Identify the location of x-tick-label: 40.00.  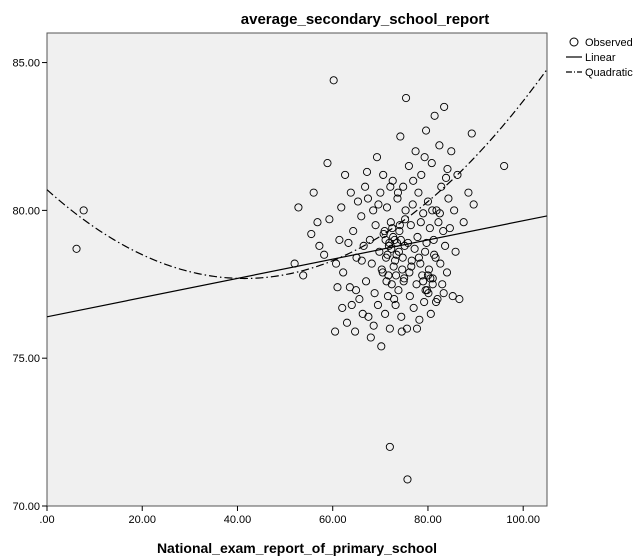
(238, 520).